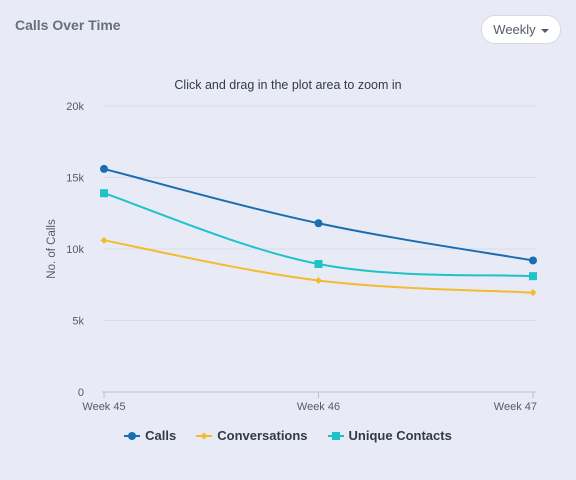  I want to click on legend-item-conversations: Conversations, so click(252, 435).